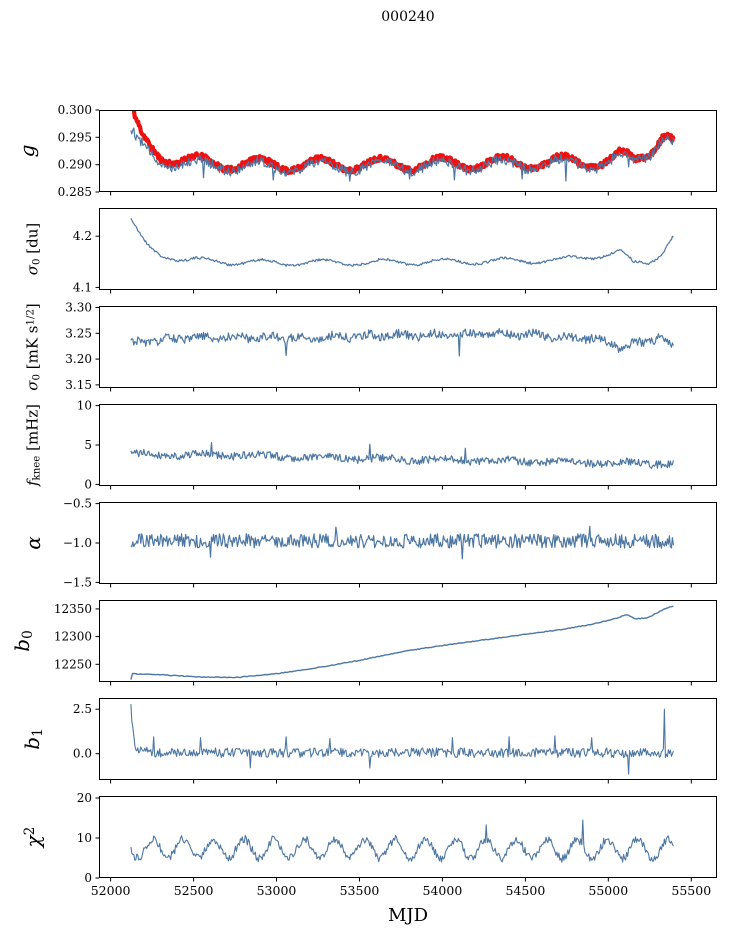 The image size is (729, 944). What do you see at coordinates (402, 642) in the screenshot?
I see `b0-line` at bounding box center [402, 642].